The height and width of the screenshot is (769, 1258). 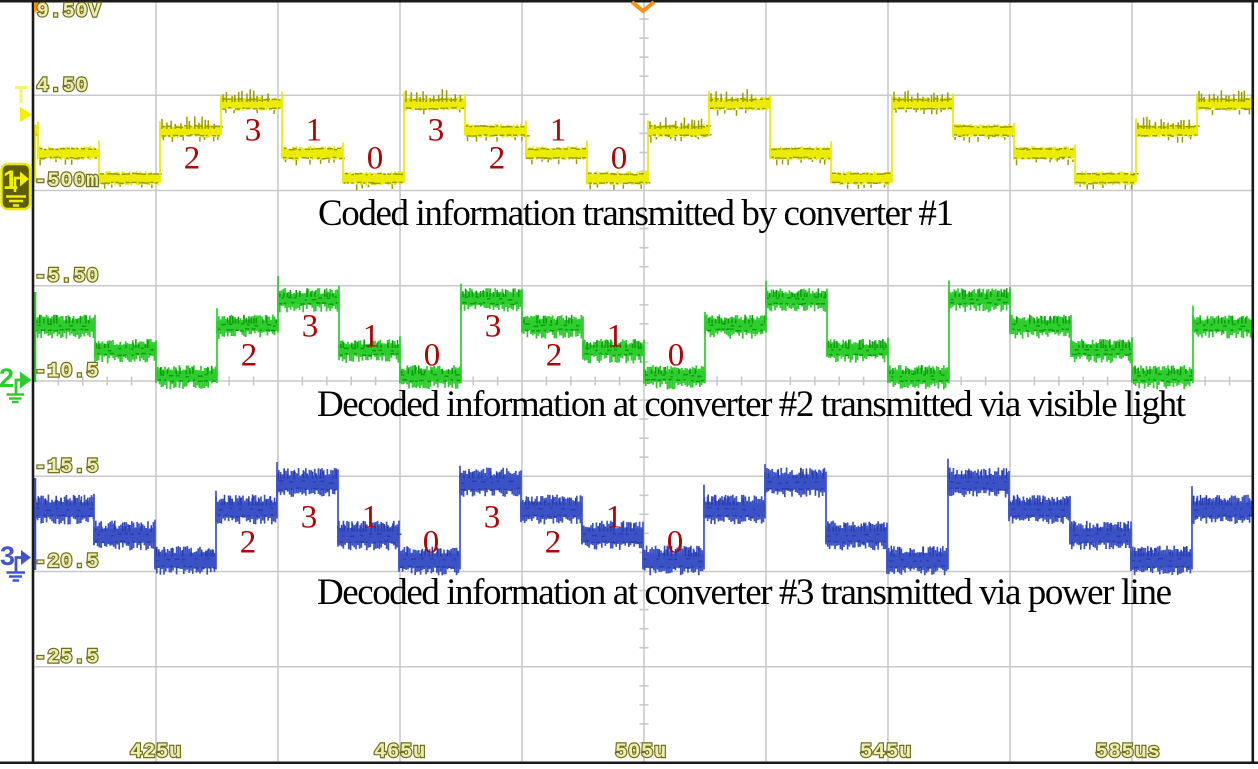 I want to click on svg-text: 425u, so click(x=156, y=752).